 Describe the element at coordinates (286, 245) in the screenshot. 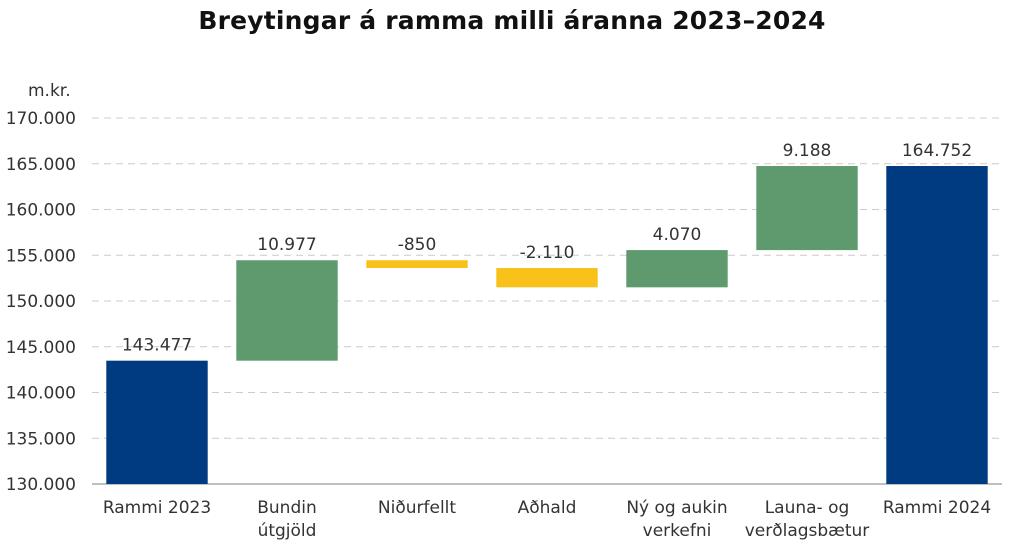

I see `data-label: 10.977` at that location.